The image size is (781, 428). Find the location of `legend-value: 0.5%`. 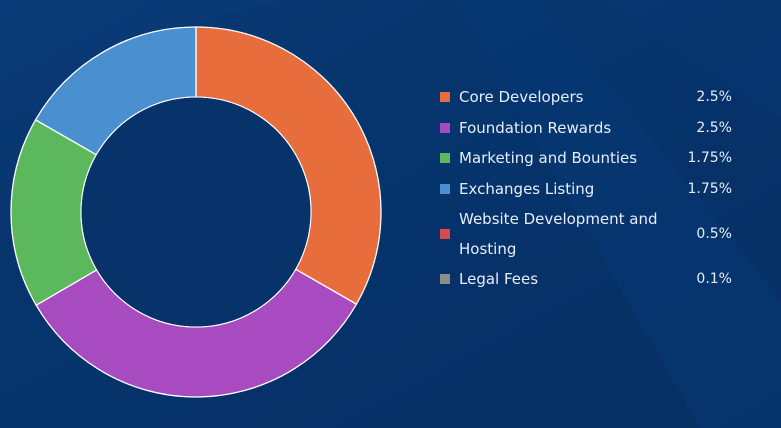

legend-value: 0.5% is located at coordinates (714, 234).